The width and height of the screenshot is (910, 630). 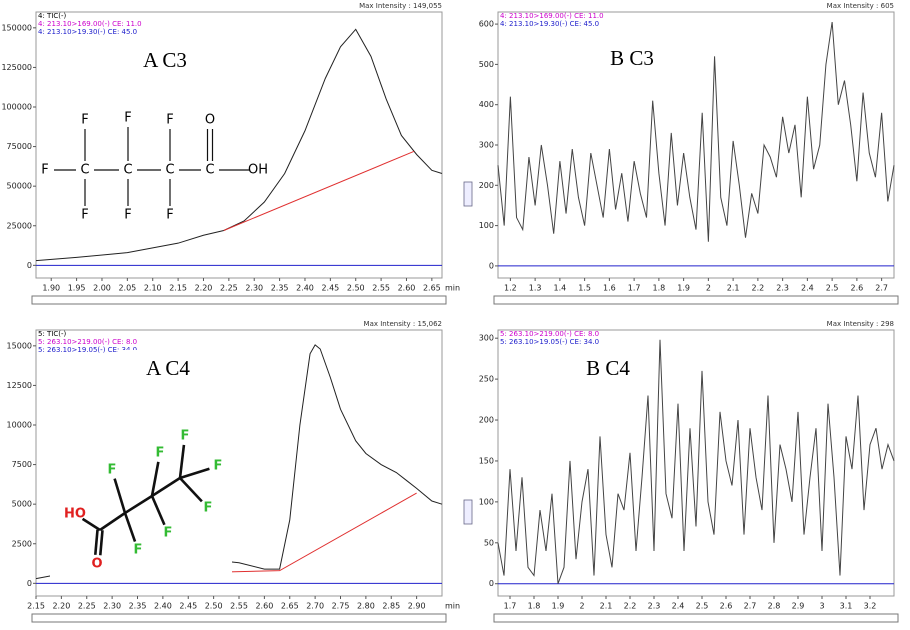 I want to click on x-tick-label: 2.40, so click(x=305, y=288).